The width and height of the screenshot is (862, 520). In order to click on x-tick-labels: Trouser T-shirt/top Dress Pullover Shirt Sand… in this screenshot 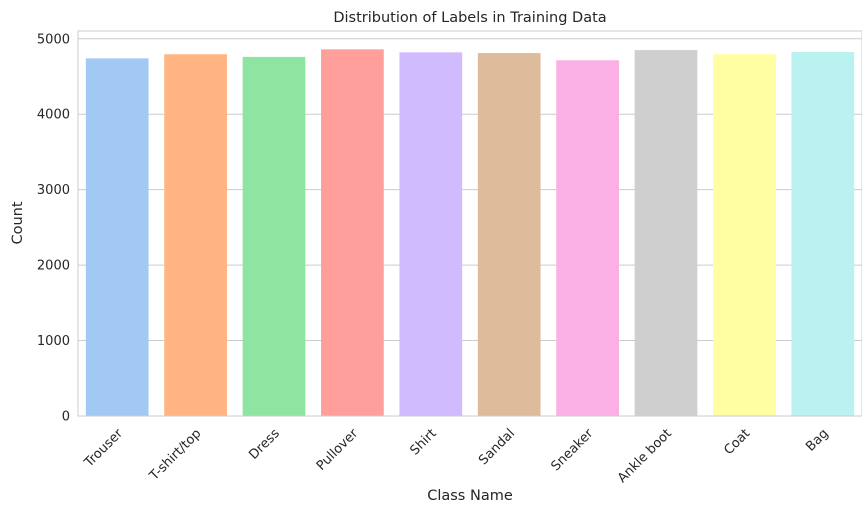, I will do `click(456, 456)`.